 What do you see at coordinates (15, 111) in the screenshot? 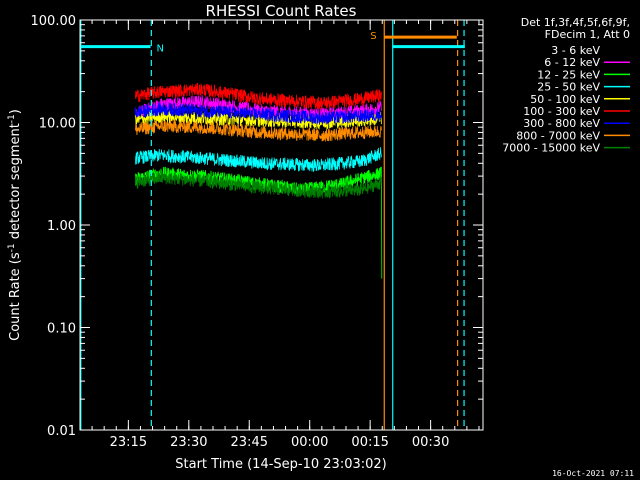
I see `y-axis-label-part-3: )` at bounding box center [15, 111].